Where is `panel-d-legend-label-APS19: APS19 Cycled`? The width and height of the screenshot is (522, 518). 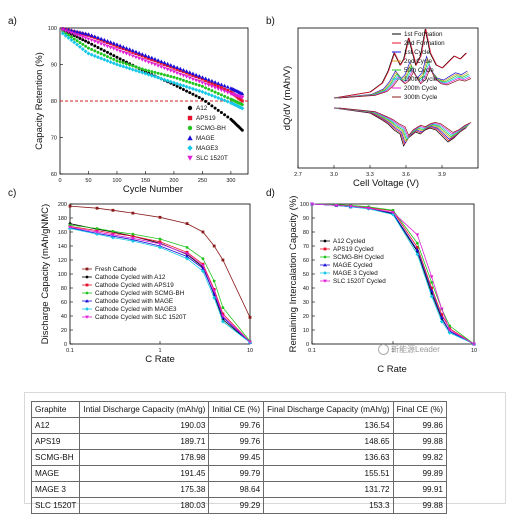 panel-d-legend-label-APS19: APS19 Cycled is located at coordinates (353, 249).